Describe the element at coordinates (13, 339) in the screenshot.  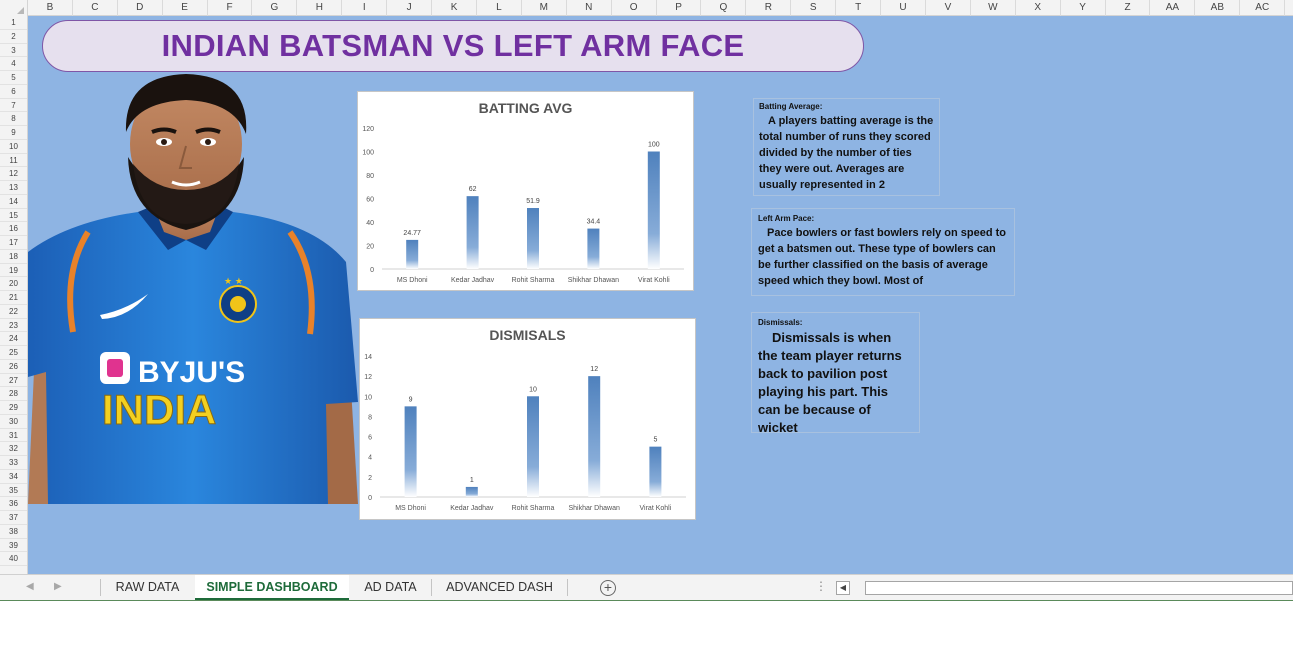
I see `row-header-24: 24` at that location.